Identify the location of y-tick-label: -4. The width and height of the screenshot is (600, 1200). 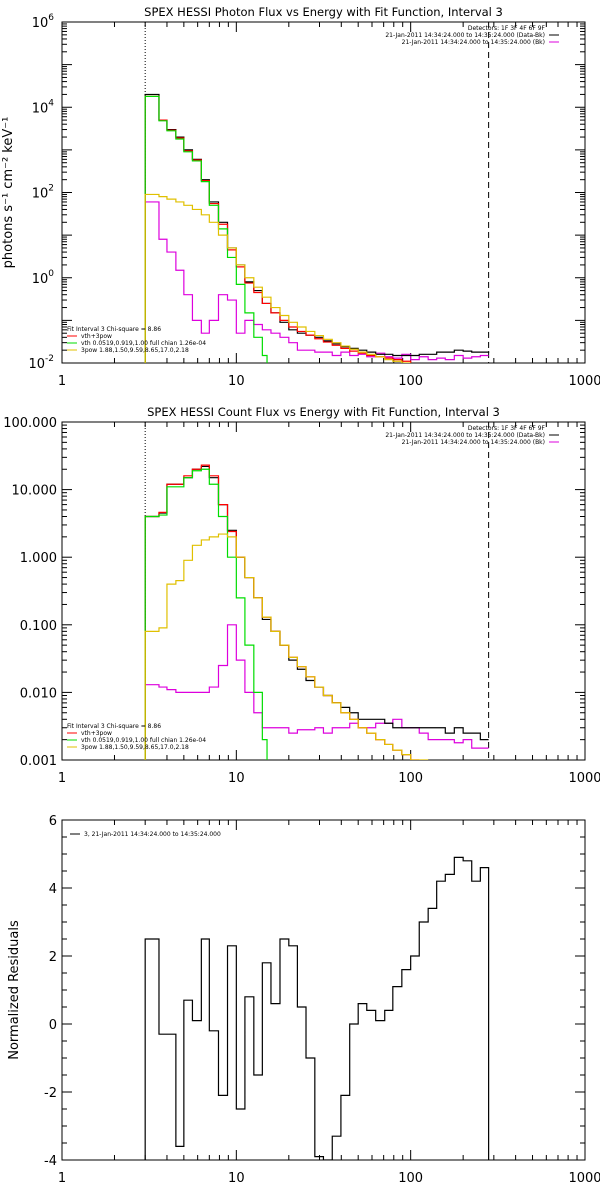
(50, 1161).